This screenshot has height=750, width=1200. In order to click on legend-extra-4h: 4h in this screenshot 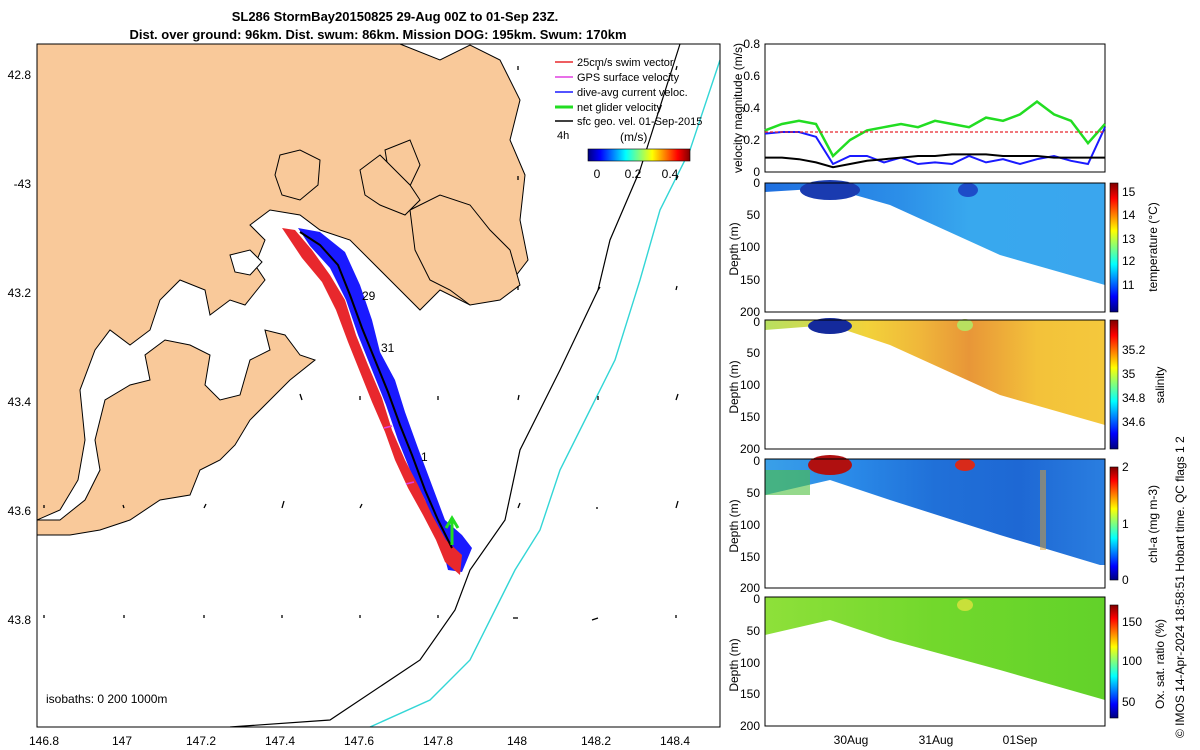, I will do `click(563, 136)`.